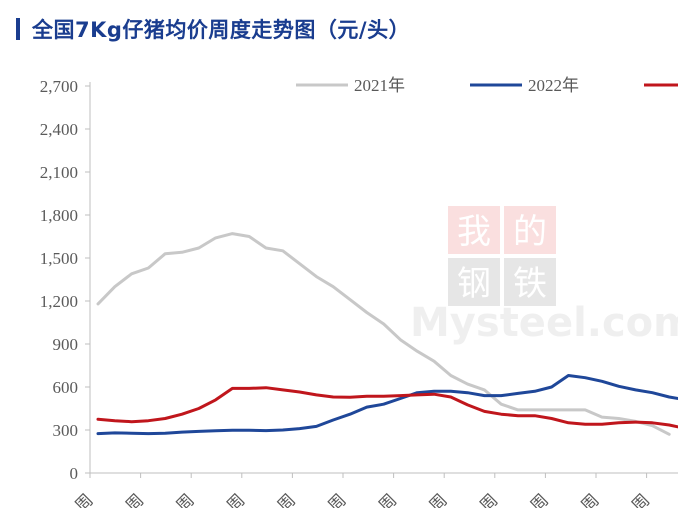 This screenshot has height=508, width=678. Describe the element at coordinates (379, 85) in the screenshot. I see `legend-label-1: 2021年` at that location.